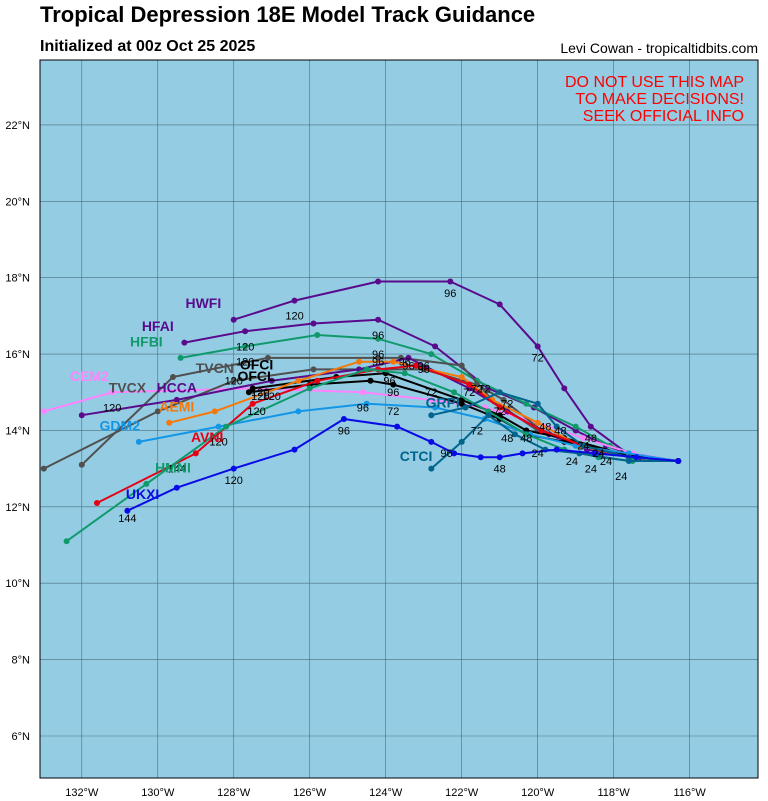 The width and height of the screenshot is (768, 801). What do you see at coordinates (659, 48) in the screenshot?
I see `author-credit: Levi Cowan - tropicaltidbits.com` at bounding box center [659, 48].